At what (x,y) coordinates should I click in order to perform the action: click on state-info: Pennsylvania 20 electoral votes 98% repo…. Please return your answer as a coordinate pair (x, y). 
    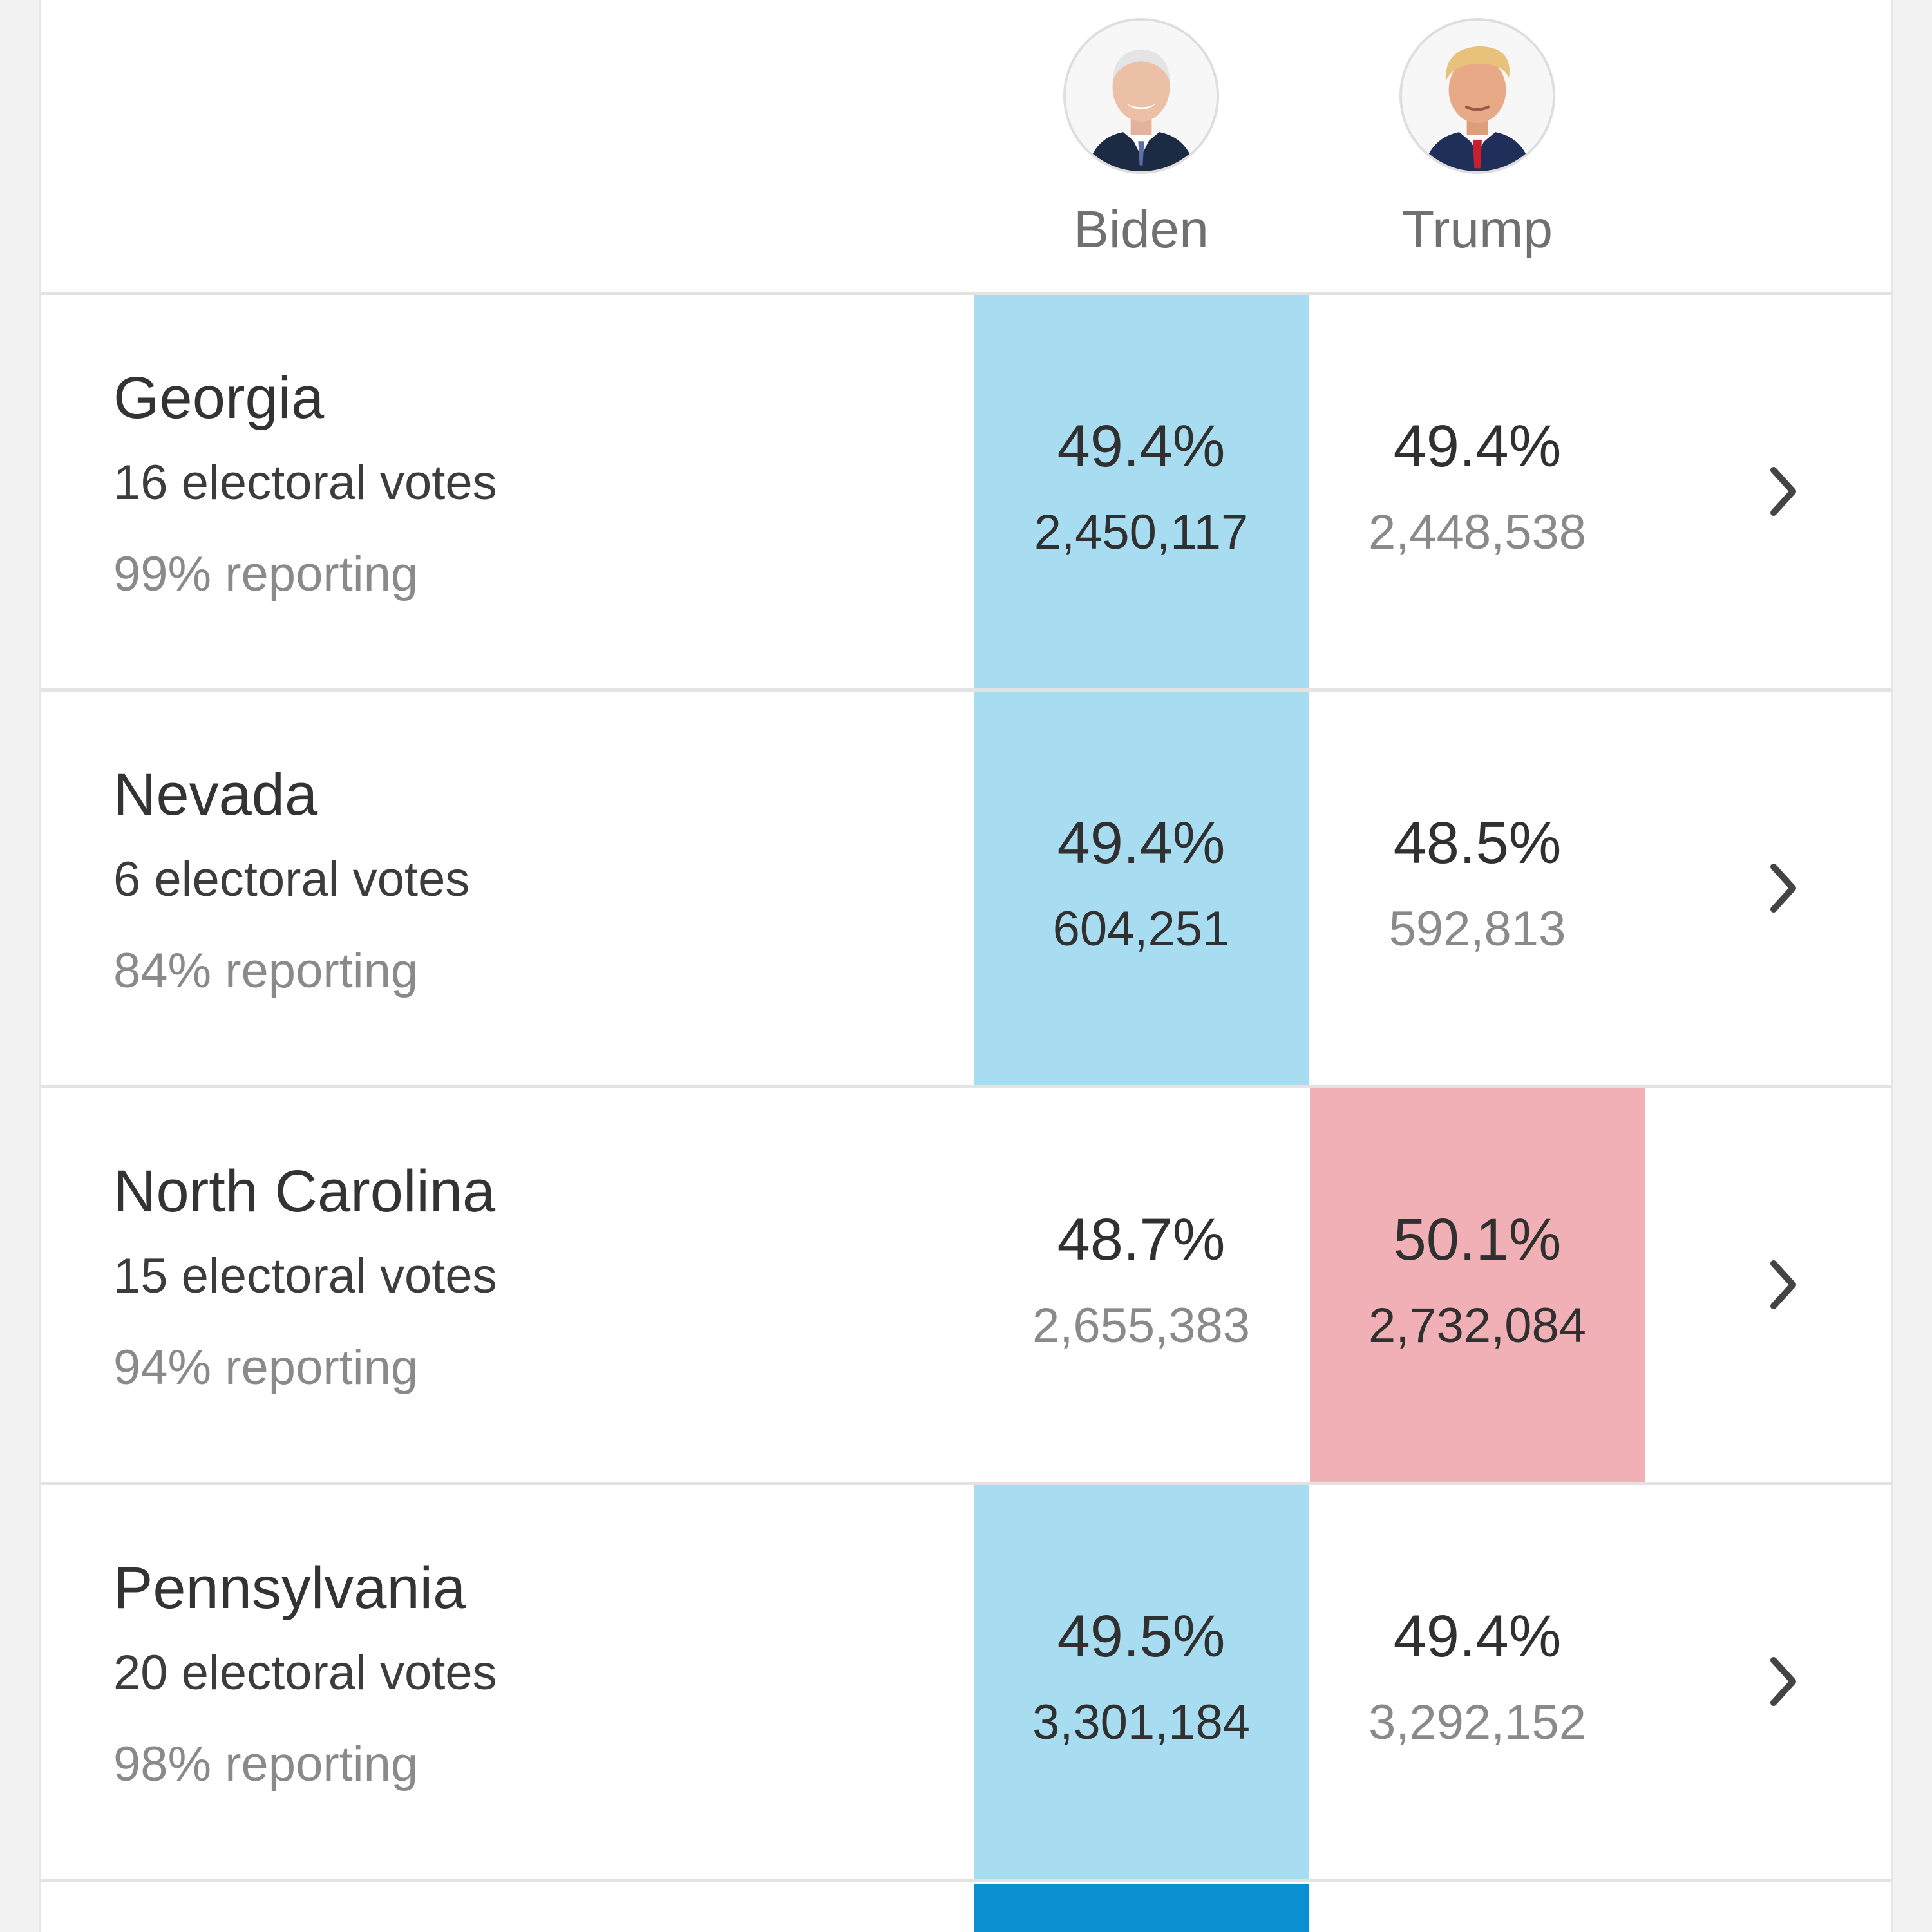
    Looking at the image, I should click on (305, 1674).